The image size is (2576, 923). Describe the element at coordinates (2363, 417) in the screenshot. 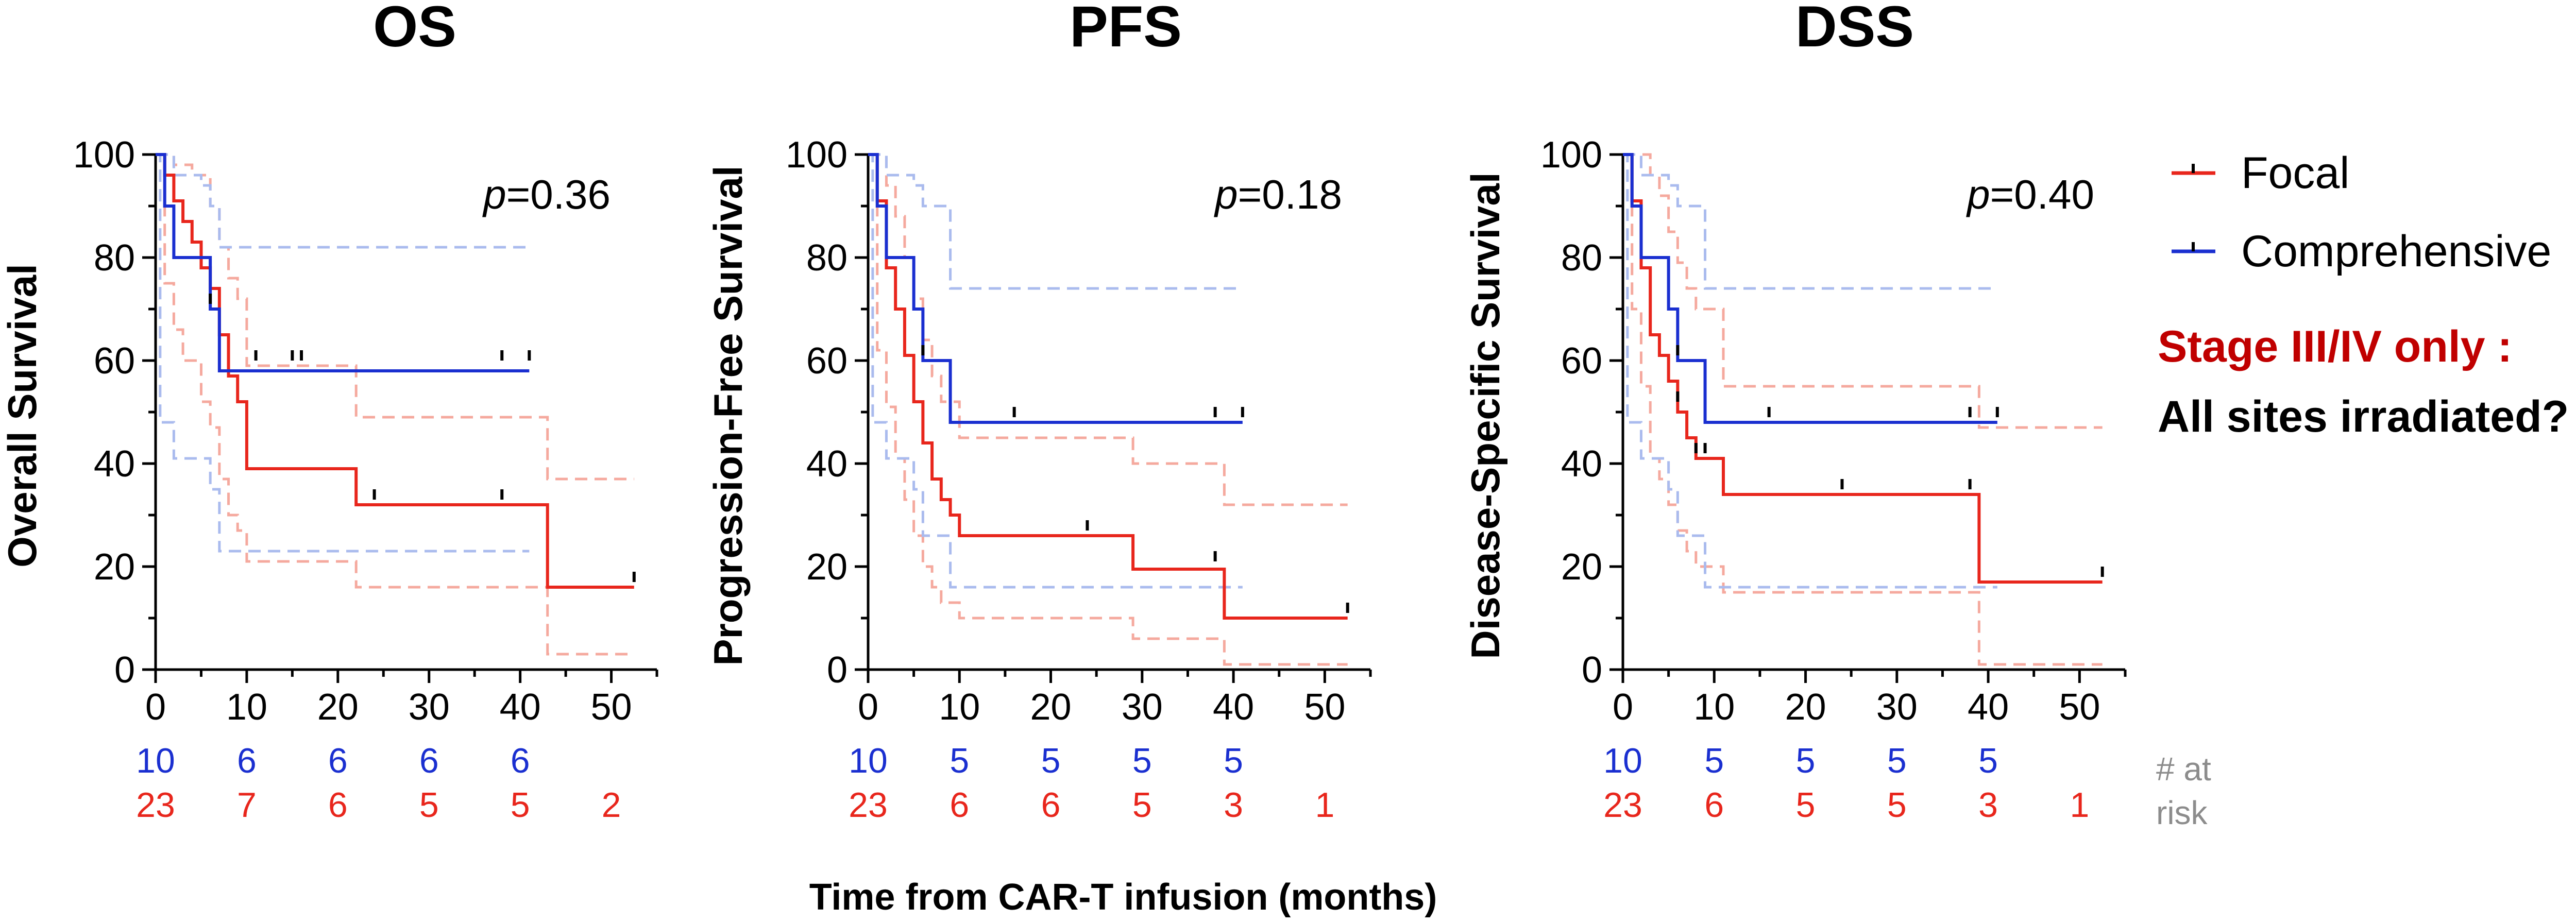

I see `annotation-line2: All sites irradiated?` at that location.